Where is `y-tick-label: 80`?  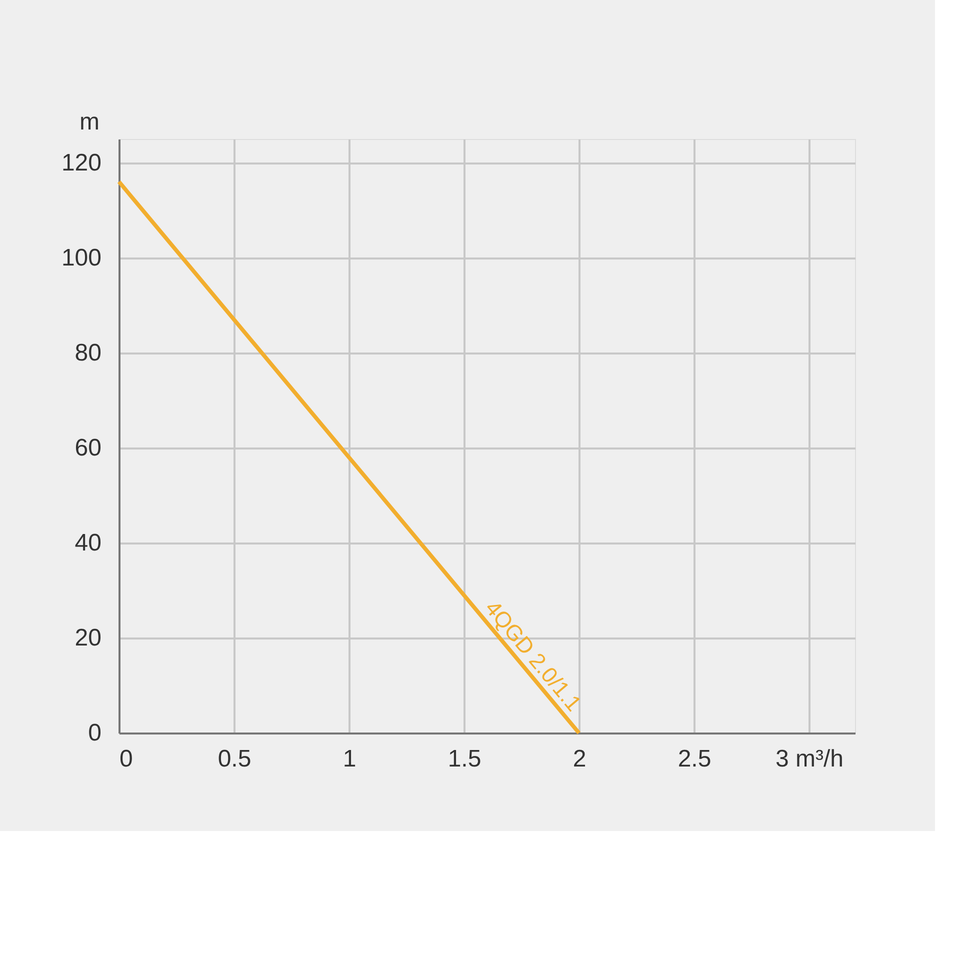 y-tick-label: 80 is located at coordinates (88, 352).